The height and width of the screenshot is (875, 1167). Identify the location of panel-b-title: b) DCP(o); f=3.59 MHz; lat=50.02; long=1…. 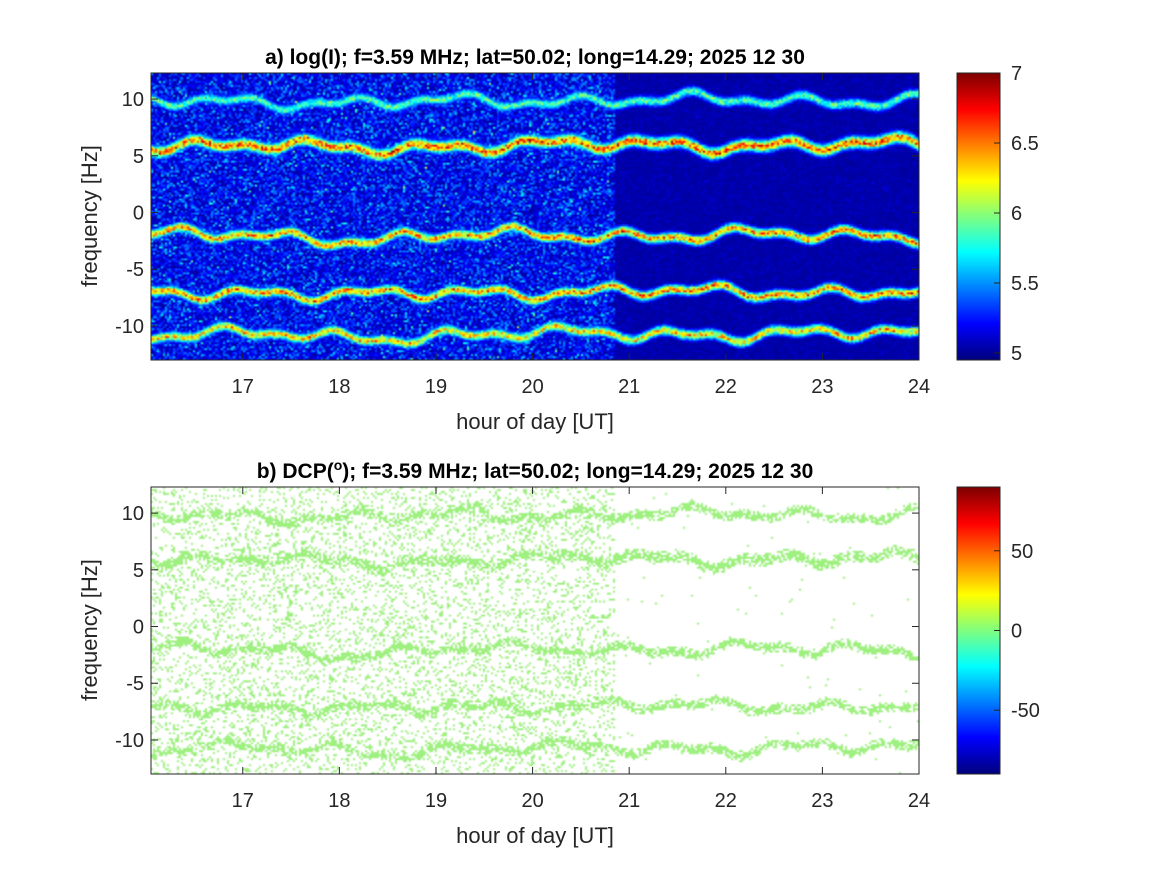
(535, 470).